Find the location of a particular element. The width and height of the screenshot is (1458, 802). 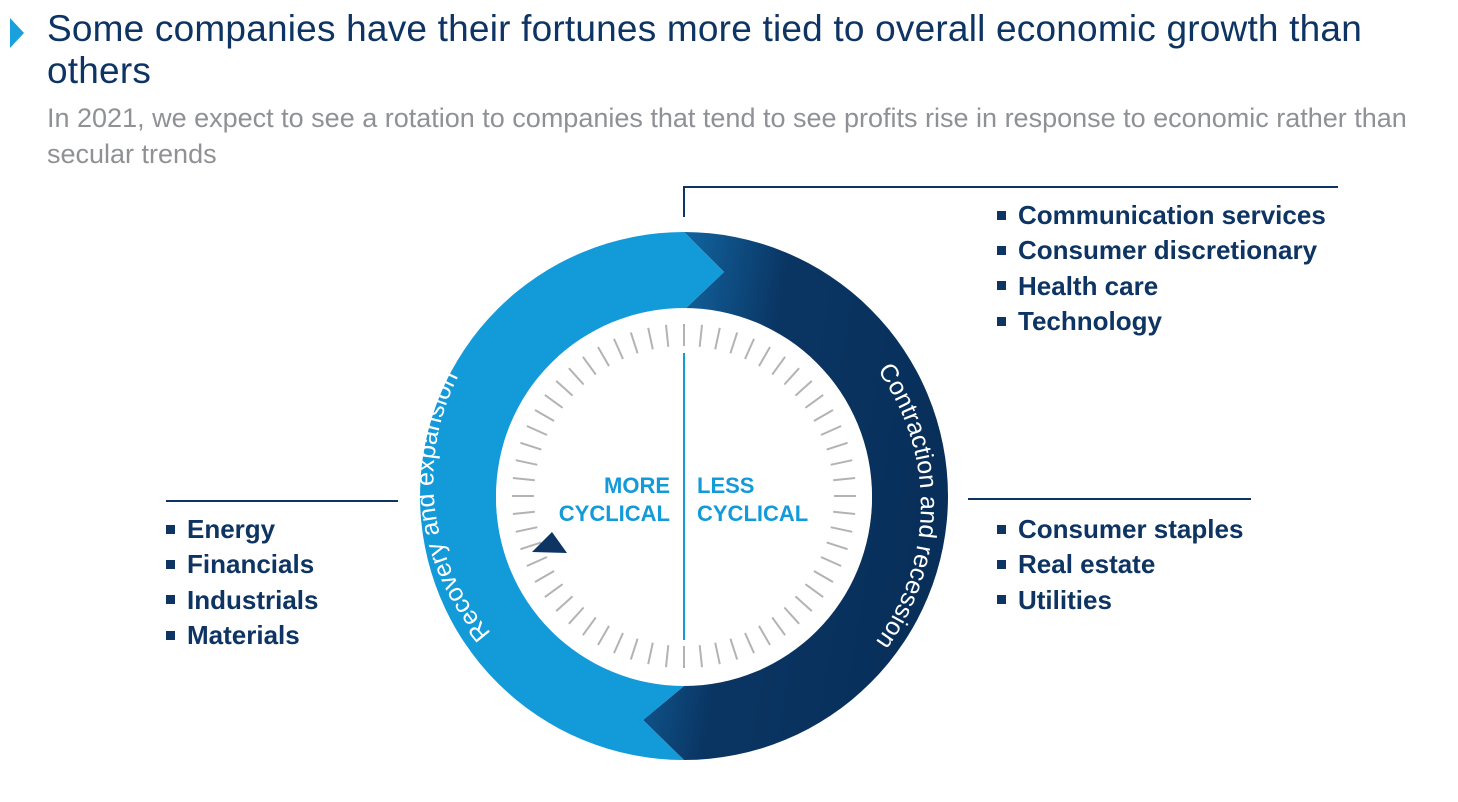

list-item: Utilities is located at coordinates (1120, 600).